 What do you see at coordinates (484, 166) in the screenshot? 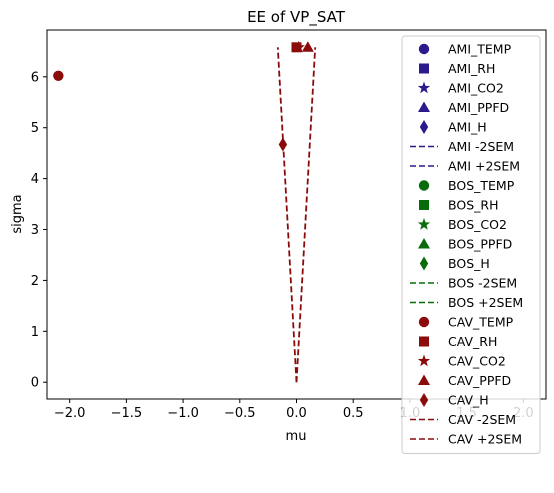
I see `legend-label: AMI +2SEM` at bounding box center [484, 166].